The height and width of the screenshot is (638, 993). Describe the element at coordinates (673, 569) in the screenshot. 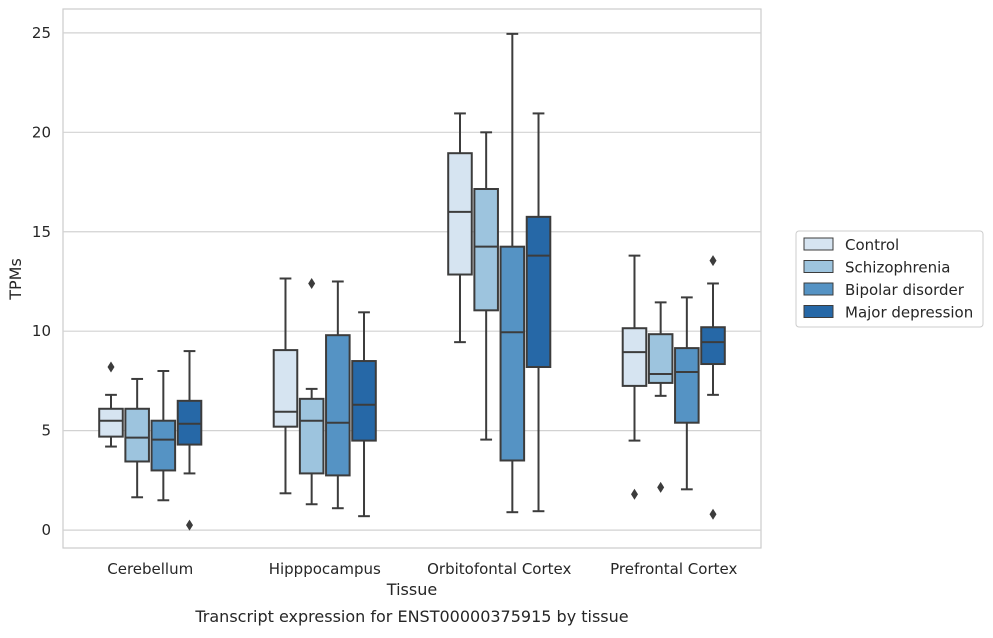

I see `x-tick-label: Prefrontal Cortex` at that location.